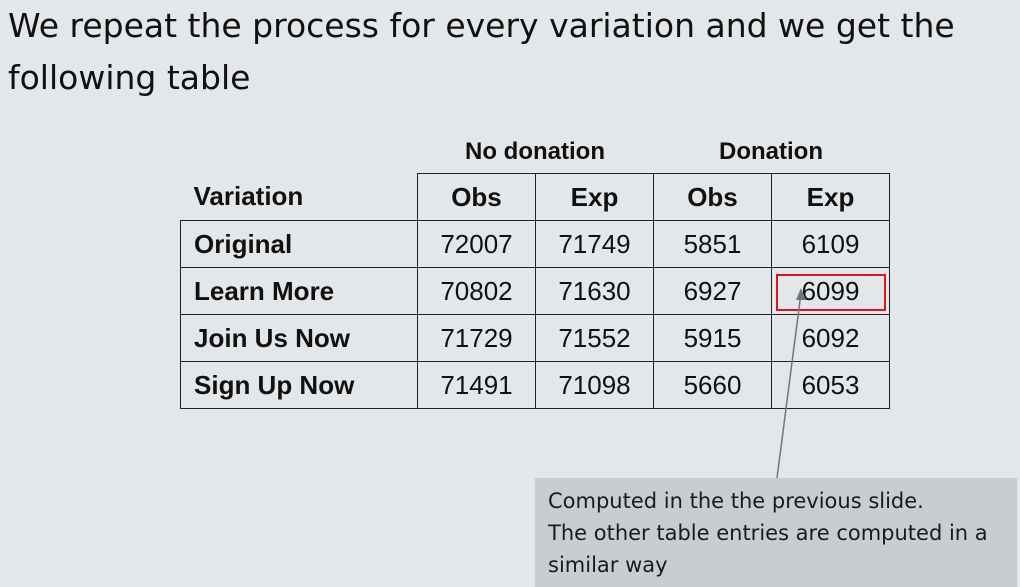 This screenshot has width=1020, height=587. I want to click on donation-exp-cell: 6092, so click(830, 338).